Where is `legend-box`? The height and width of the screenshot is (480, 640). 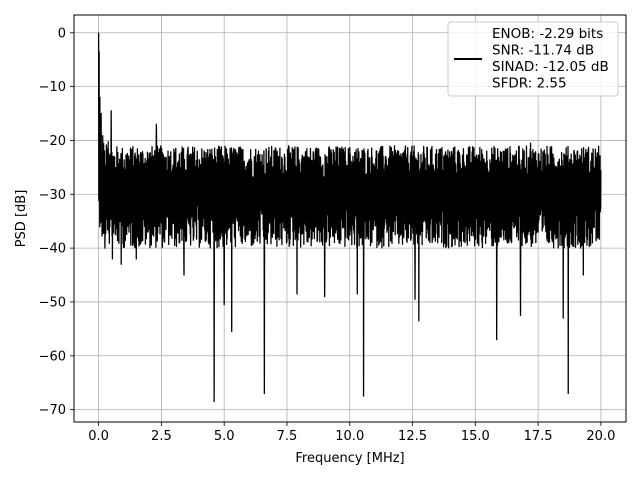 legend-box is located at coordinates (533, 59).